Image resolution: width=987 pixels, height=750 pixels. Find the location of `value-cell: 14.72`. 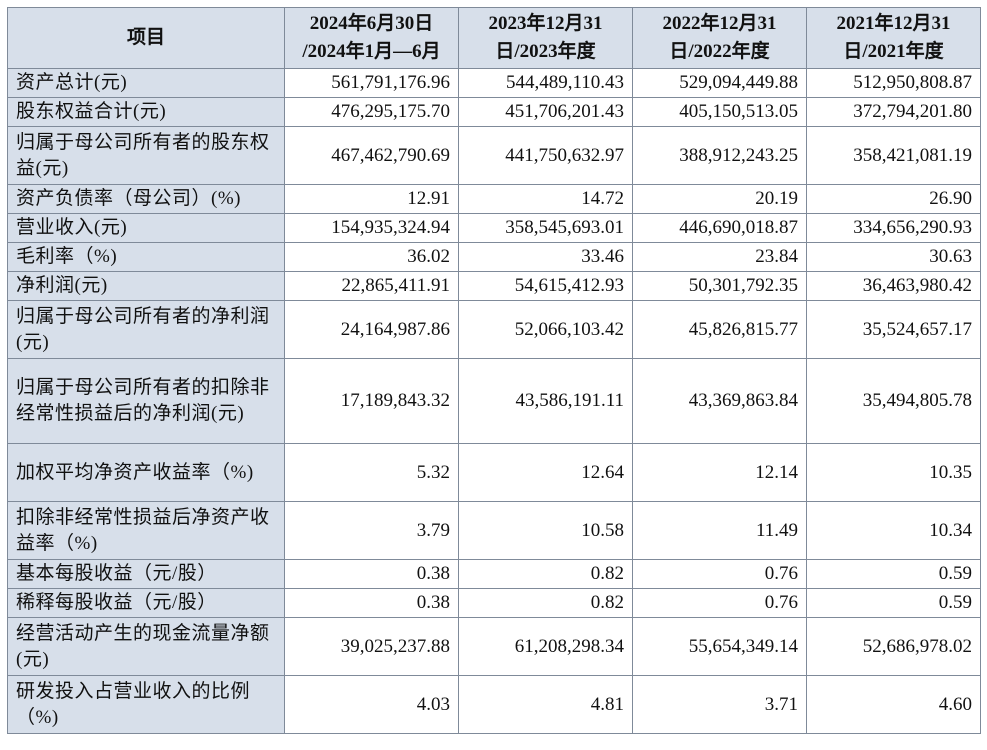

value-cell: 14.72 is located at coordinates (545, 199).